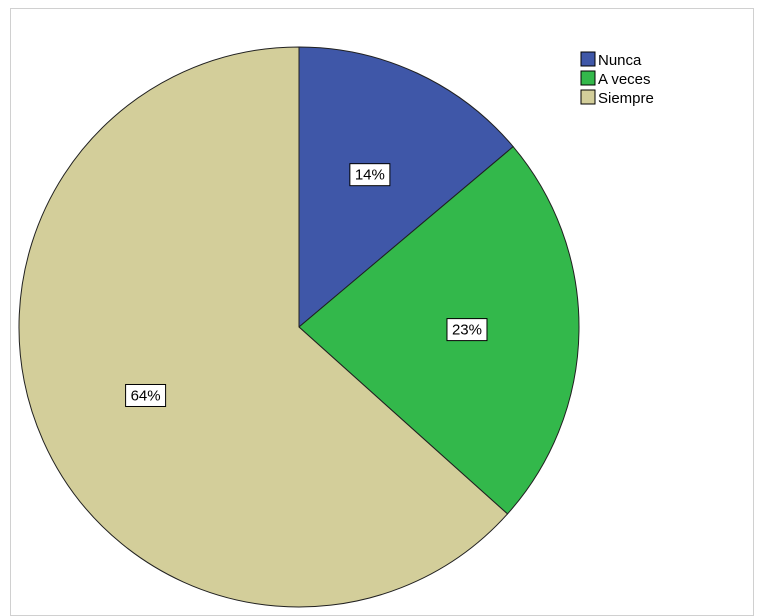 The height and width of the screenshot is (616, 757). I want to click on legend-label: Nunca, so click(620, 60).